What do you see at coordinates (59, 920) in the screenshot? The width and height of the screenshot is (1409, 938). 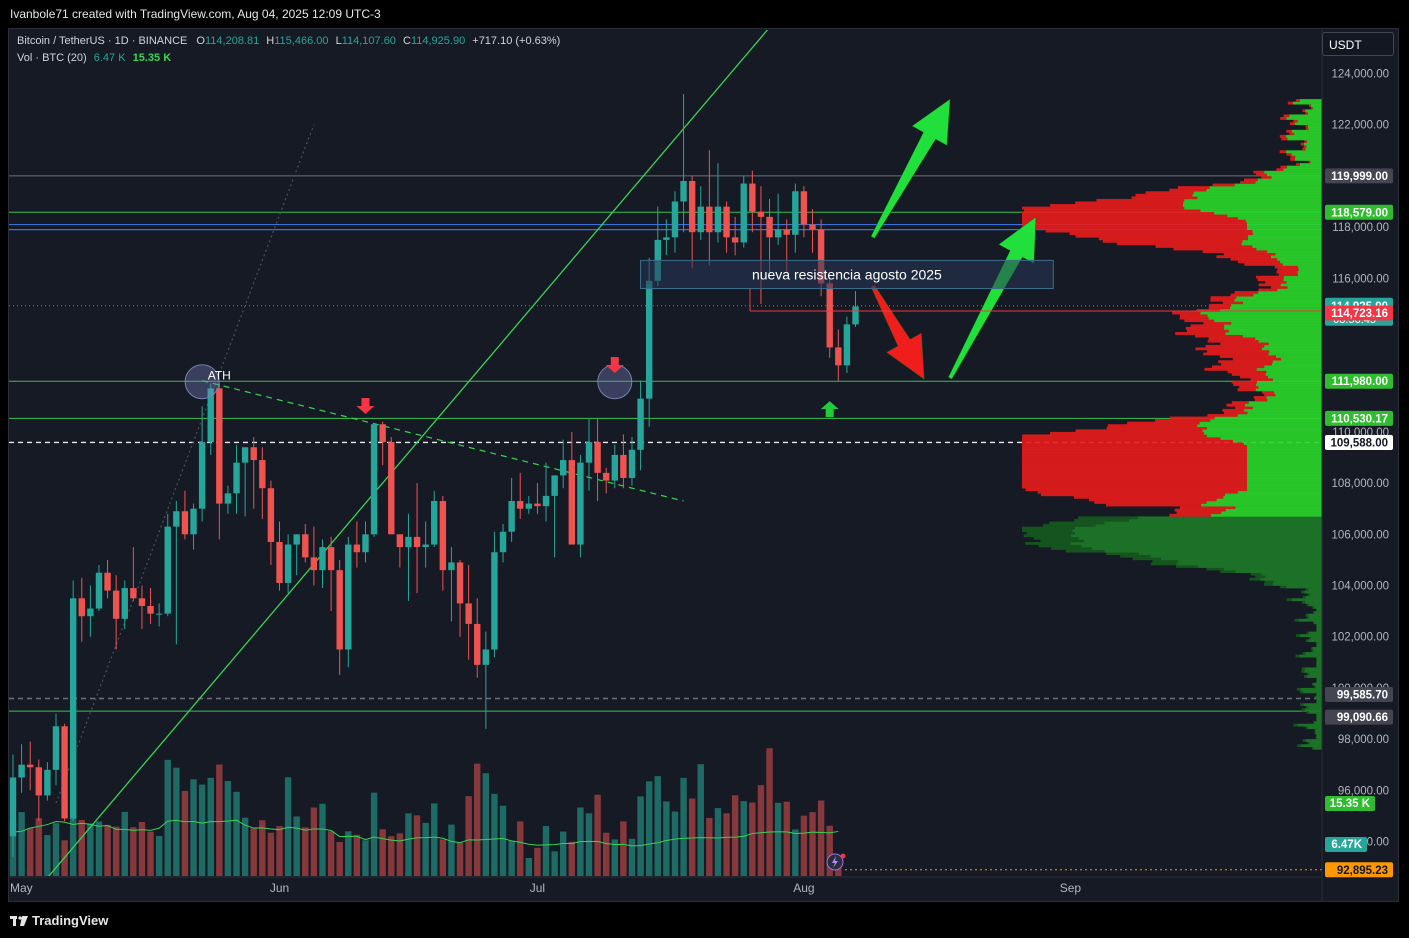 I see `tradingview-logo: TradingView` at bounding box center [59, 920].